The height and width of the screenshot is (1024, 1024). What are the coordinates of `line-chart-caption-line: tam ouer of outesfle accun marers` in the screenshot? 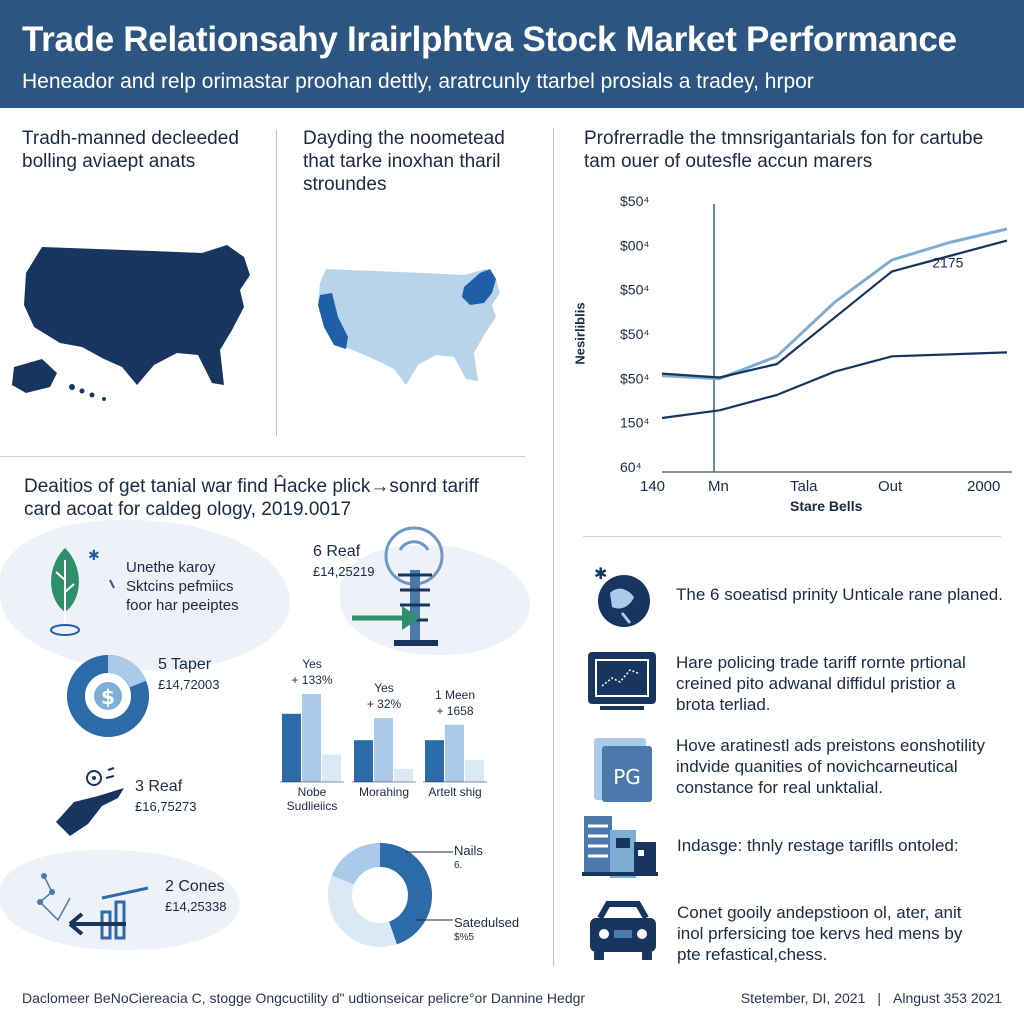 It's located at (728, 161).